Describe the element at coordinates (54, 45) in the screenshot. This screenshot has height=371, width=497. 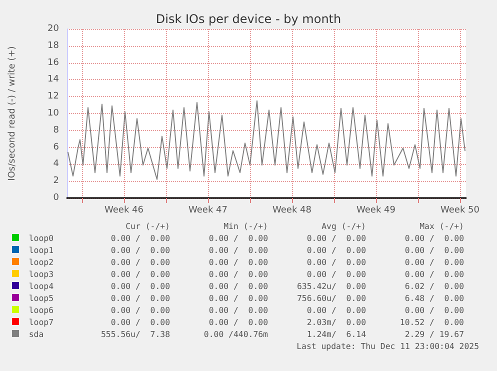
I see `y-tick-label: 18` at that location.